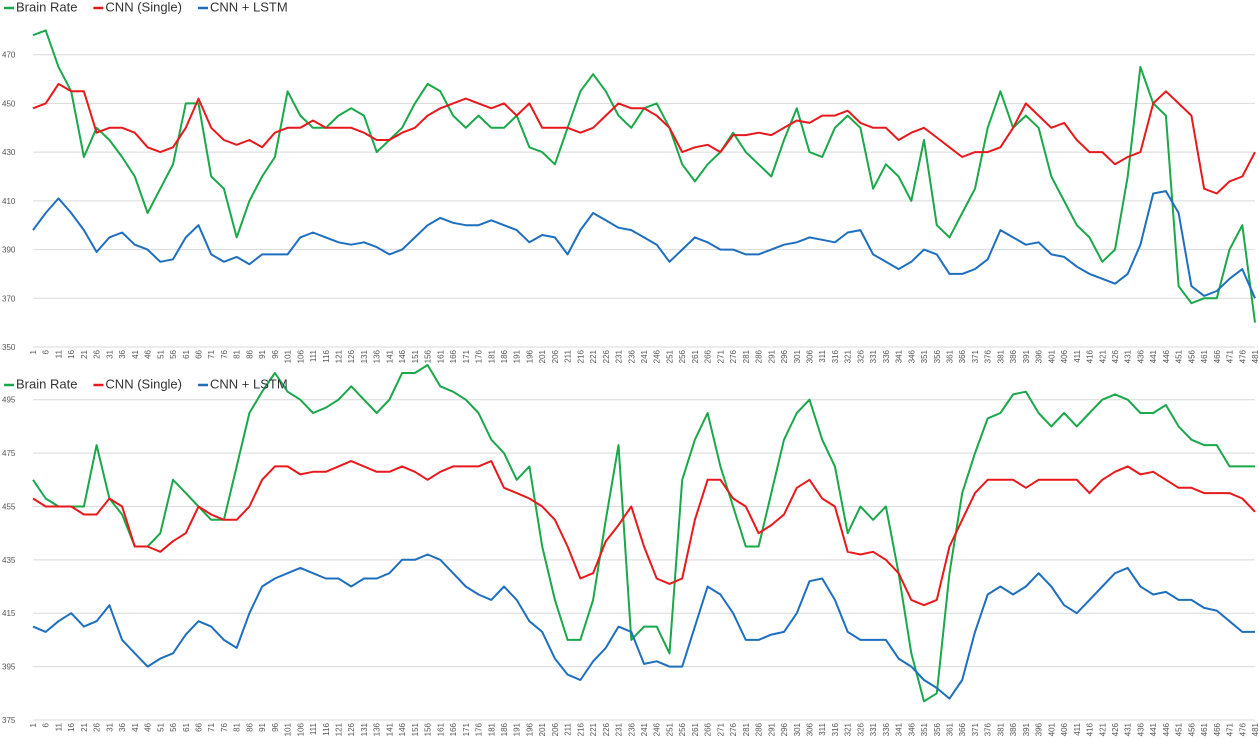 The height and width of the screenshot is (740, 1259). I want to click on x-tick-label: 406, so click(1064, 356).